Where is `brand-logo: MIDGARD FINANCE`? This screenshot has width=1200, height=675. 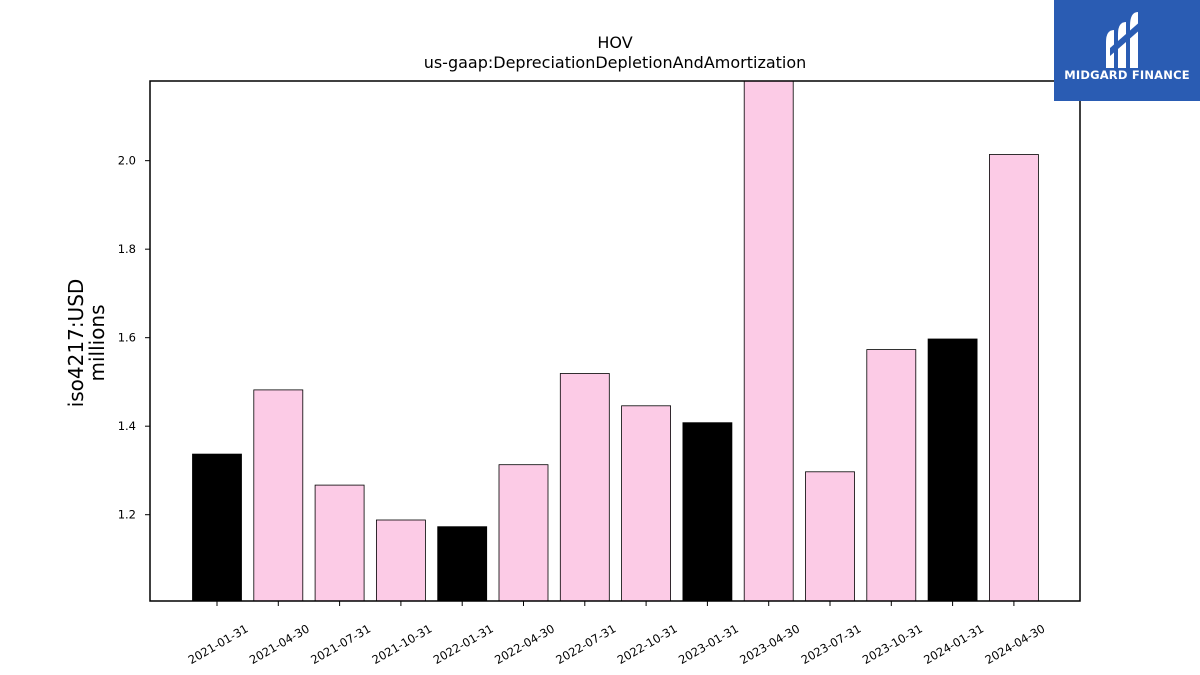
brand-logo: MIDGARD FINANCE is located at coordinates (1127, 50).